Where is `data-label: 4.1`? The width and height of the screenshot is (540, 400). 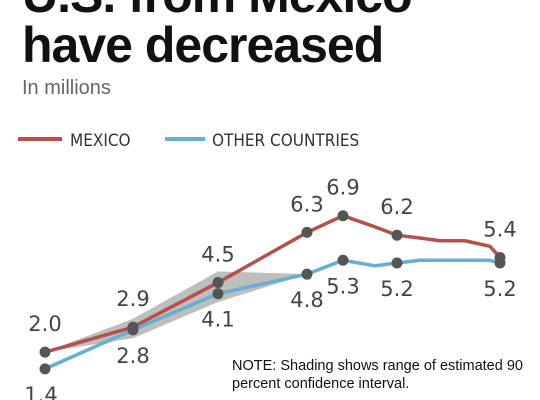 data-label: 4.1 is located at coordinates (217, 320).